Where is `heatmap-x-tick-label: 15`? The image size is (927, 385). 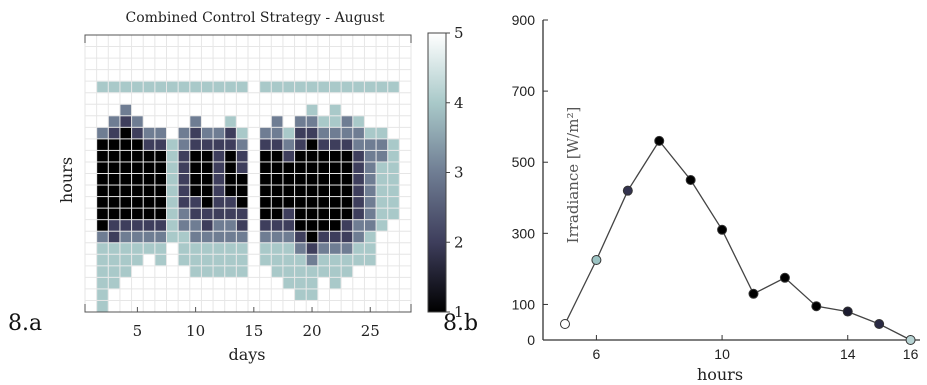
heatmap-x-tick-label: 15 is located at coordinates (253, 331).